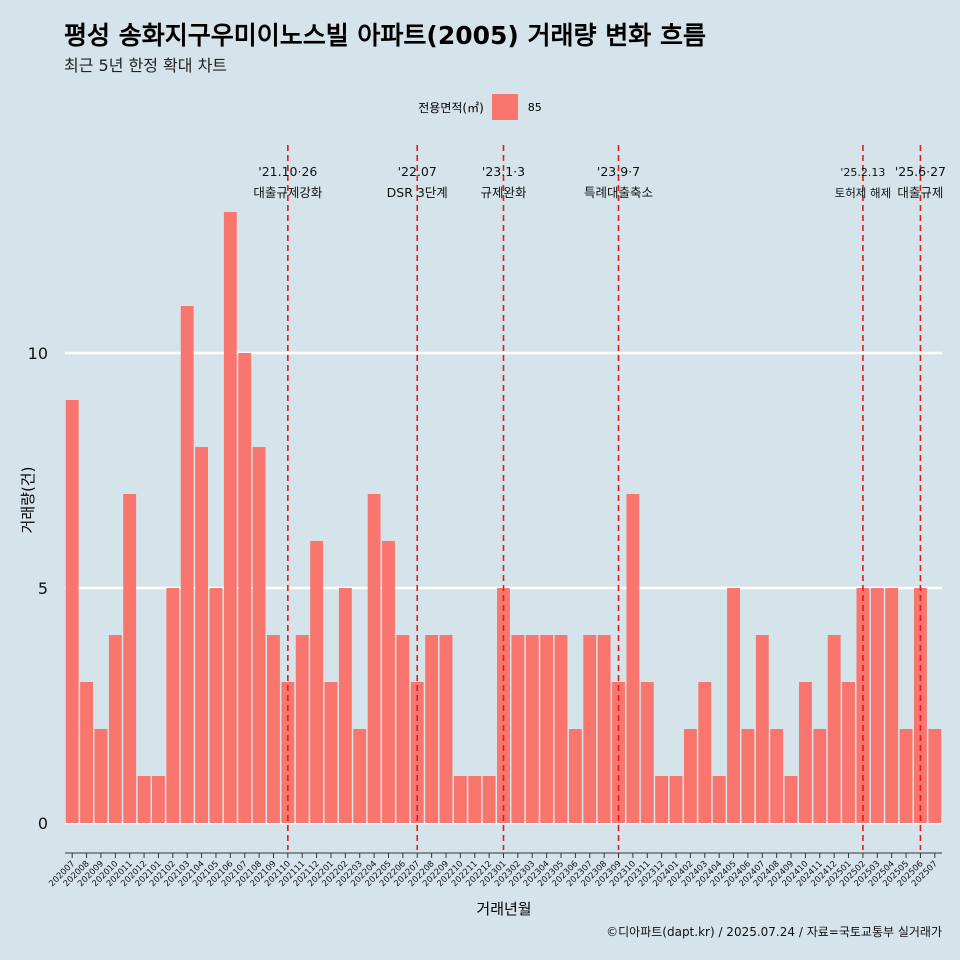 This screenshot has height=960, width=960. I want to click on legend-title: 전용면적(㎡), so click(451, 107).